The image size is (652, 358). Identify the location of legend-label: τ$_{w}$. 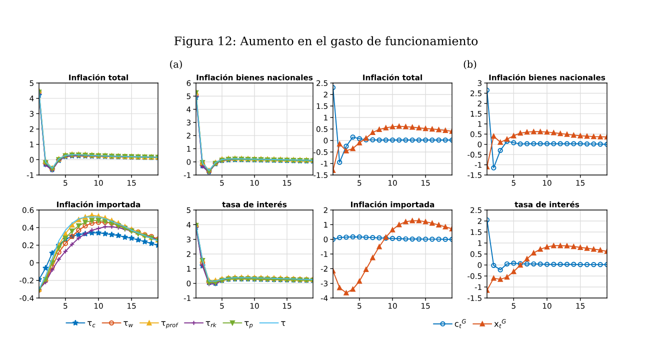
(129, 324).